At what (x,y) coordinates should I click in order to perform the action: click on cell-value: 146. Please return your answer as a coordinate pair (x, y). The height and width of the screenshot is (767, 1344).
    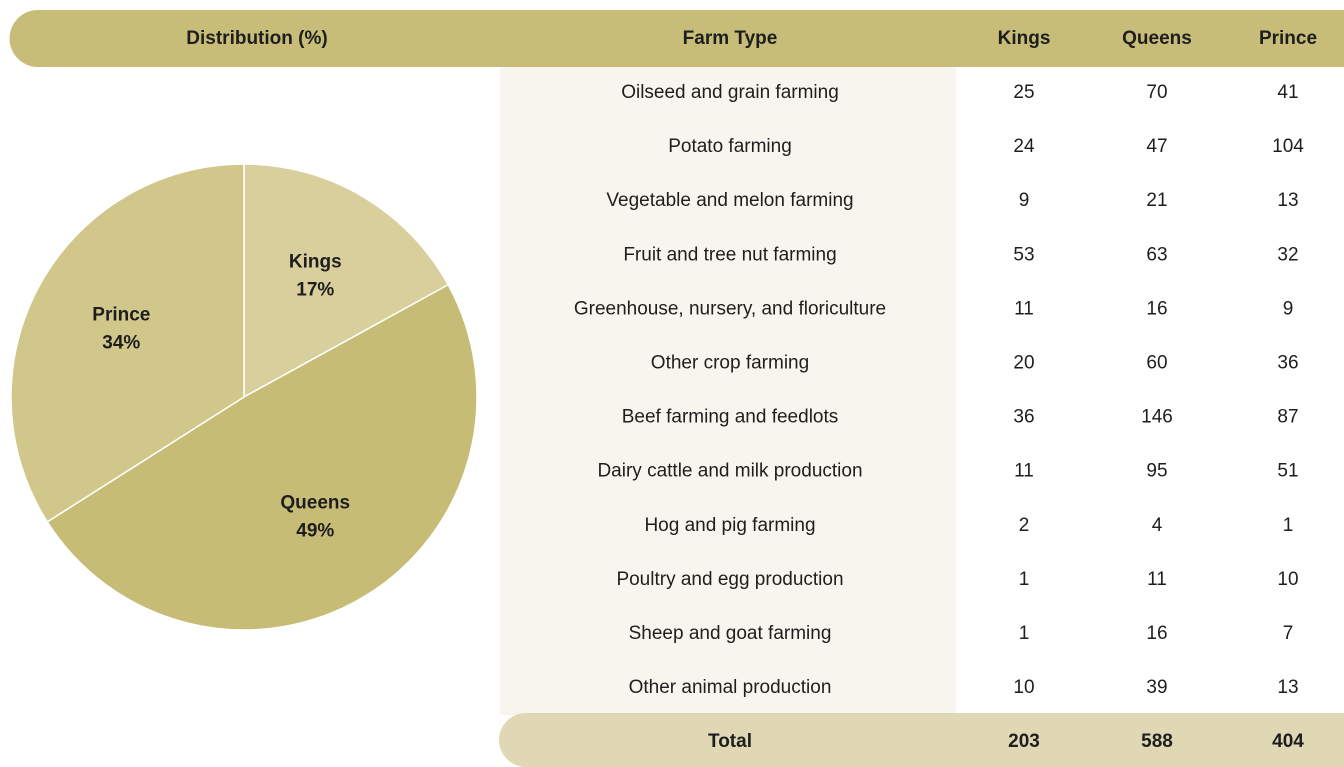
    Looking at the image, I should click on (1157, 417).